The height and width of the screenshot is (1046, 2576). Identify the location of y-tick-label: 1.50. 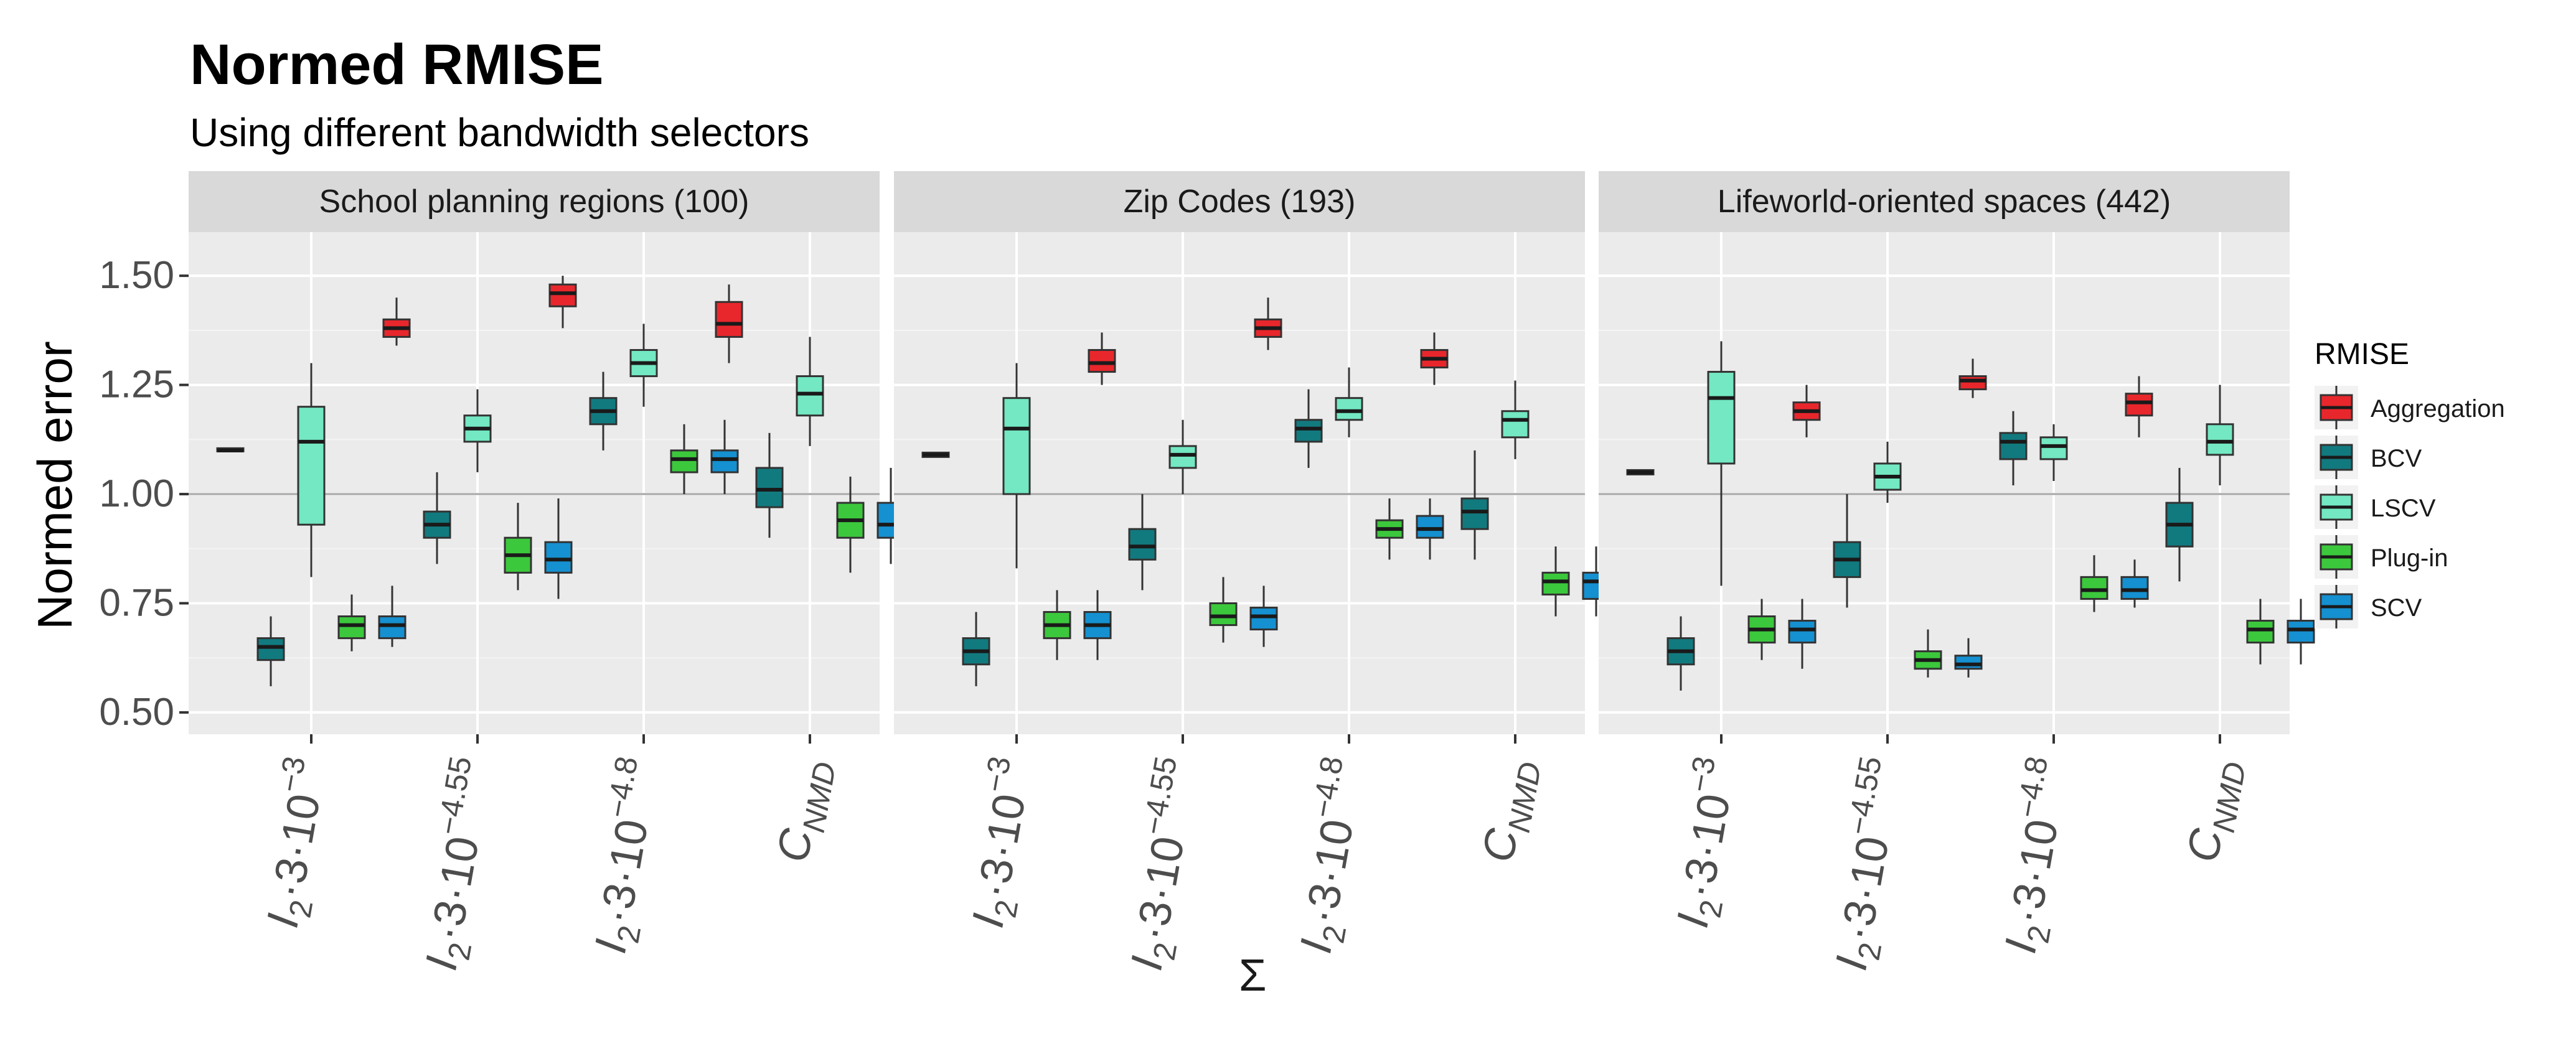
(136, 275).